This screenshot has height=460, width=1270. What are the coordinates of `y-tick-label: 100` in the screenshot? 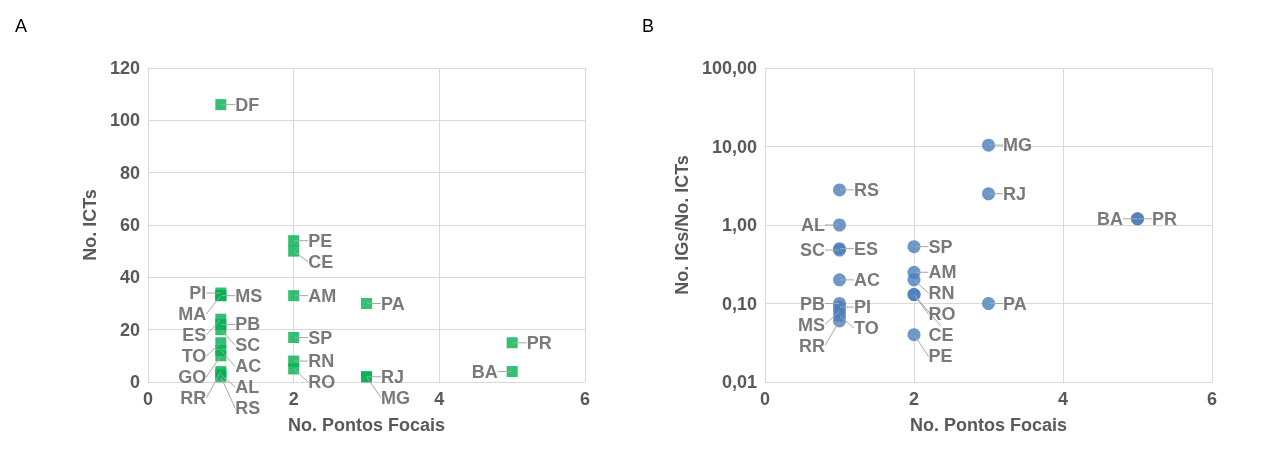 It's located at (124, 120).